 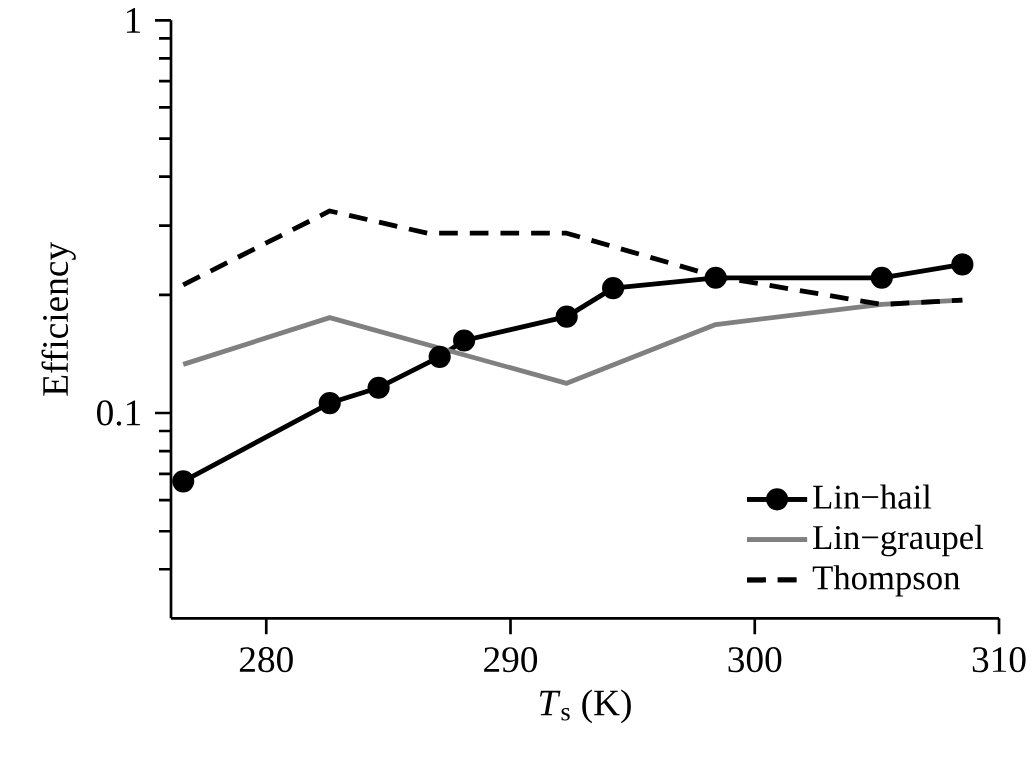 I want to click on y-axis-title: Efficiency, so click(x=58, y=318).